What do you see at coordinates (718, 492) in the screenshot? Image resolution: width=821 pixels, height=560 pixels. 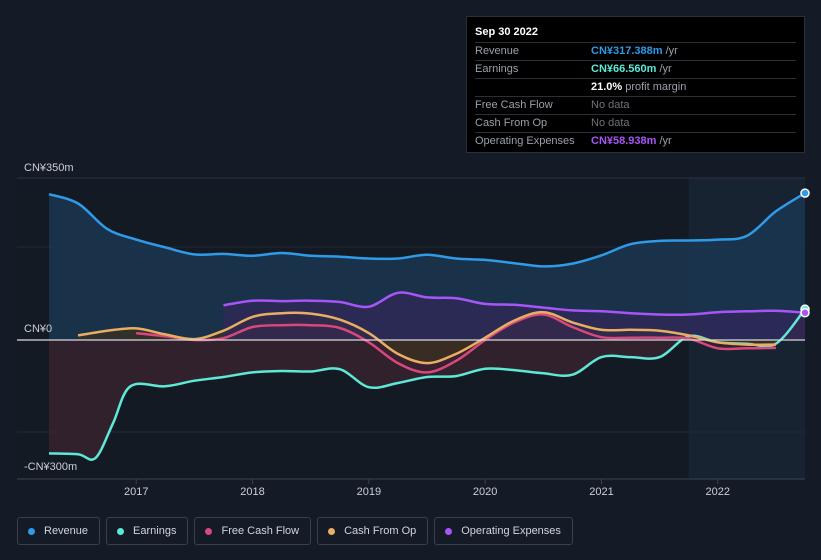 I see `x-tick-label: 2022` at bounding box center [718, 492].